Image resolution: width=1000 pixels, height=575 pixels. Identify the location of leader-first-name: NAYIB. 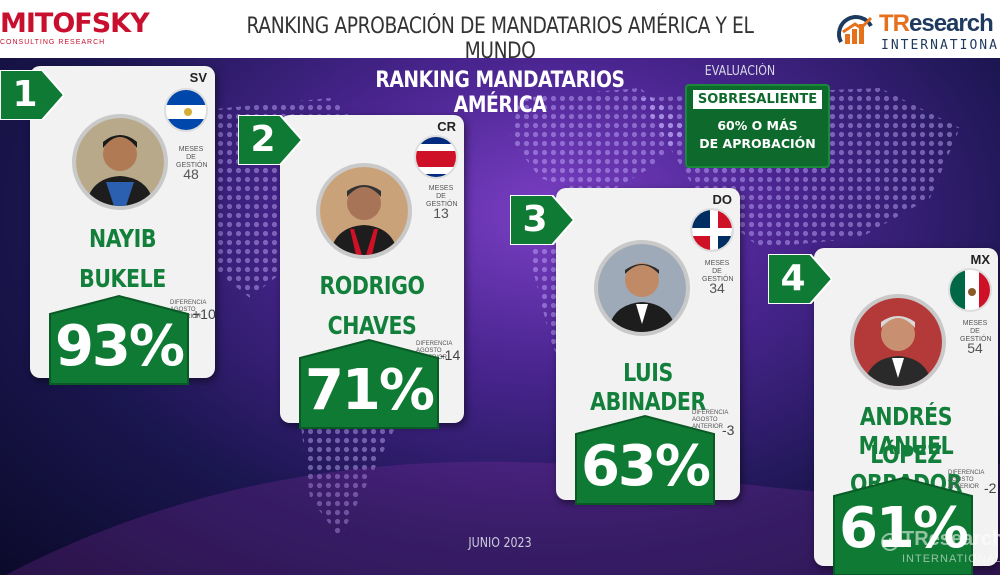
(122, 238).